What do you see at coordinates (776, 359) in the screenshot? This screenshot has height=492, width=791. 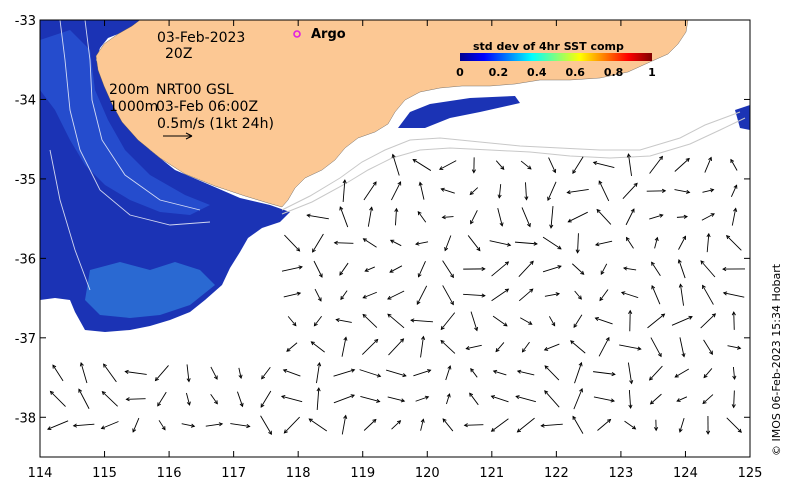 I see `credit-label: © IMOS 06-Feb-2023 15:34 Hobart` at bounding box center [776, 359].